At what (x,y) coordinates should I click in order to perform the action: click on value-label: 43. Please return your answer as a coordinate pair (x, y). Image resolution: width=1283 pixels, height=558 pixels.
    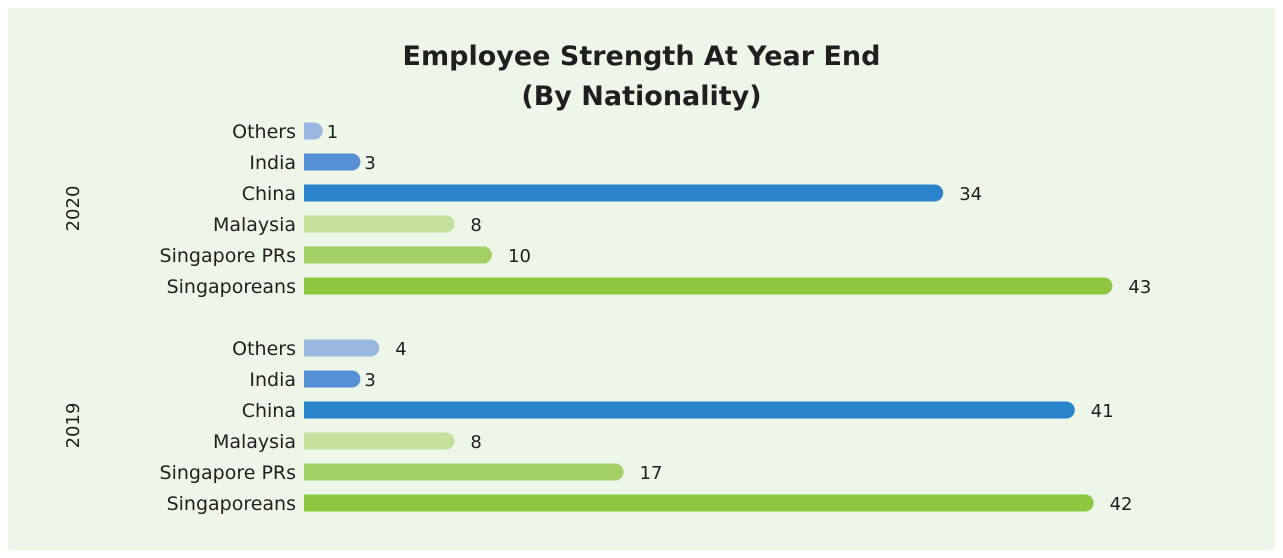
    Looking at the image, I should click on (1139, 287).